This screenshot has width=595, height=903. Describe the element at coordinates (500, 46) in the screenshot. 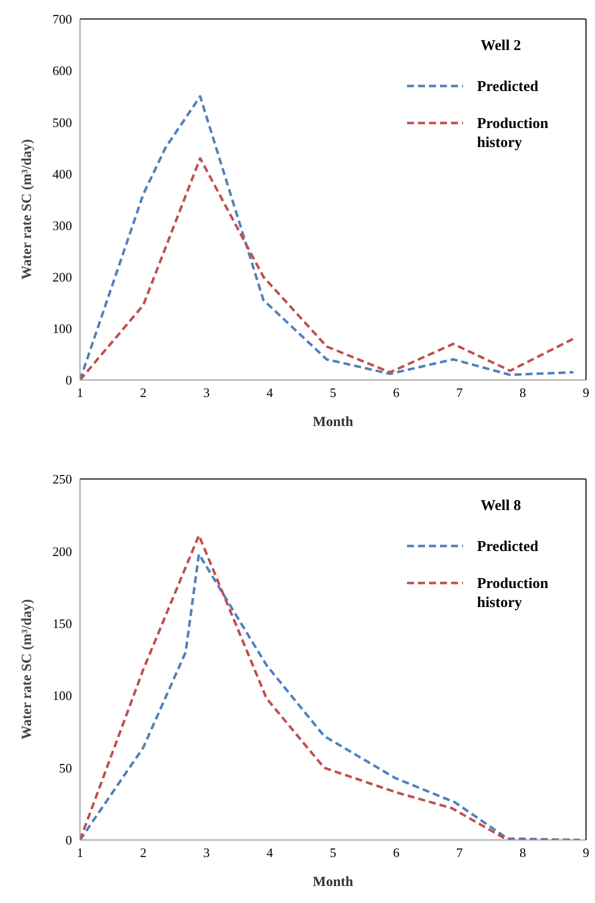

I see `text: Well 2` at that location.